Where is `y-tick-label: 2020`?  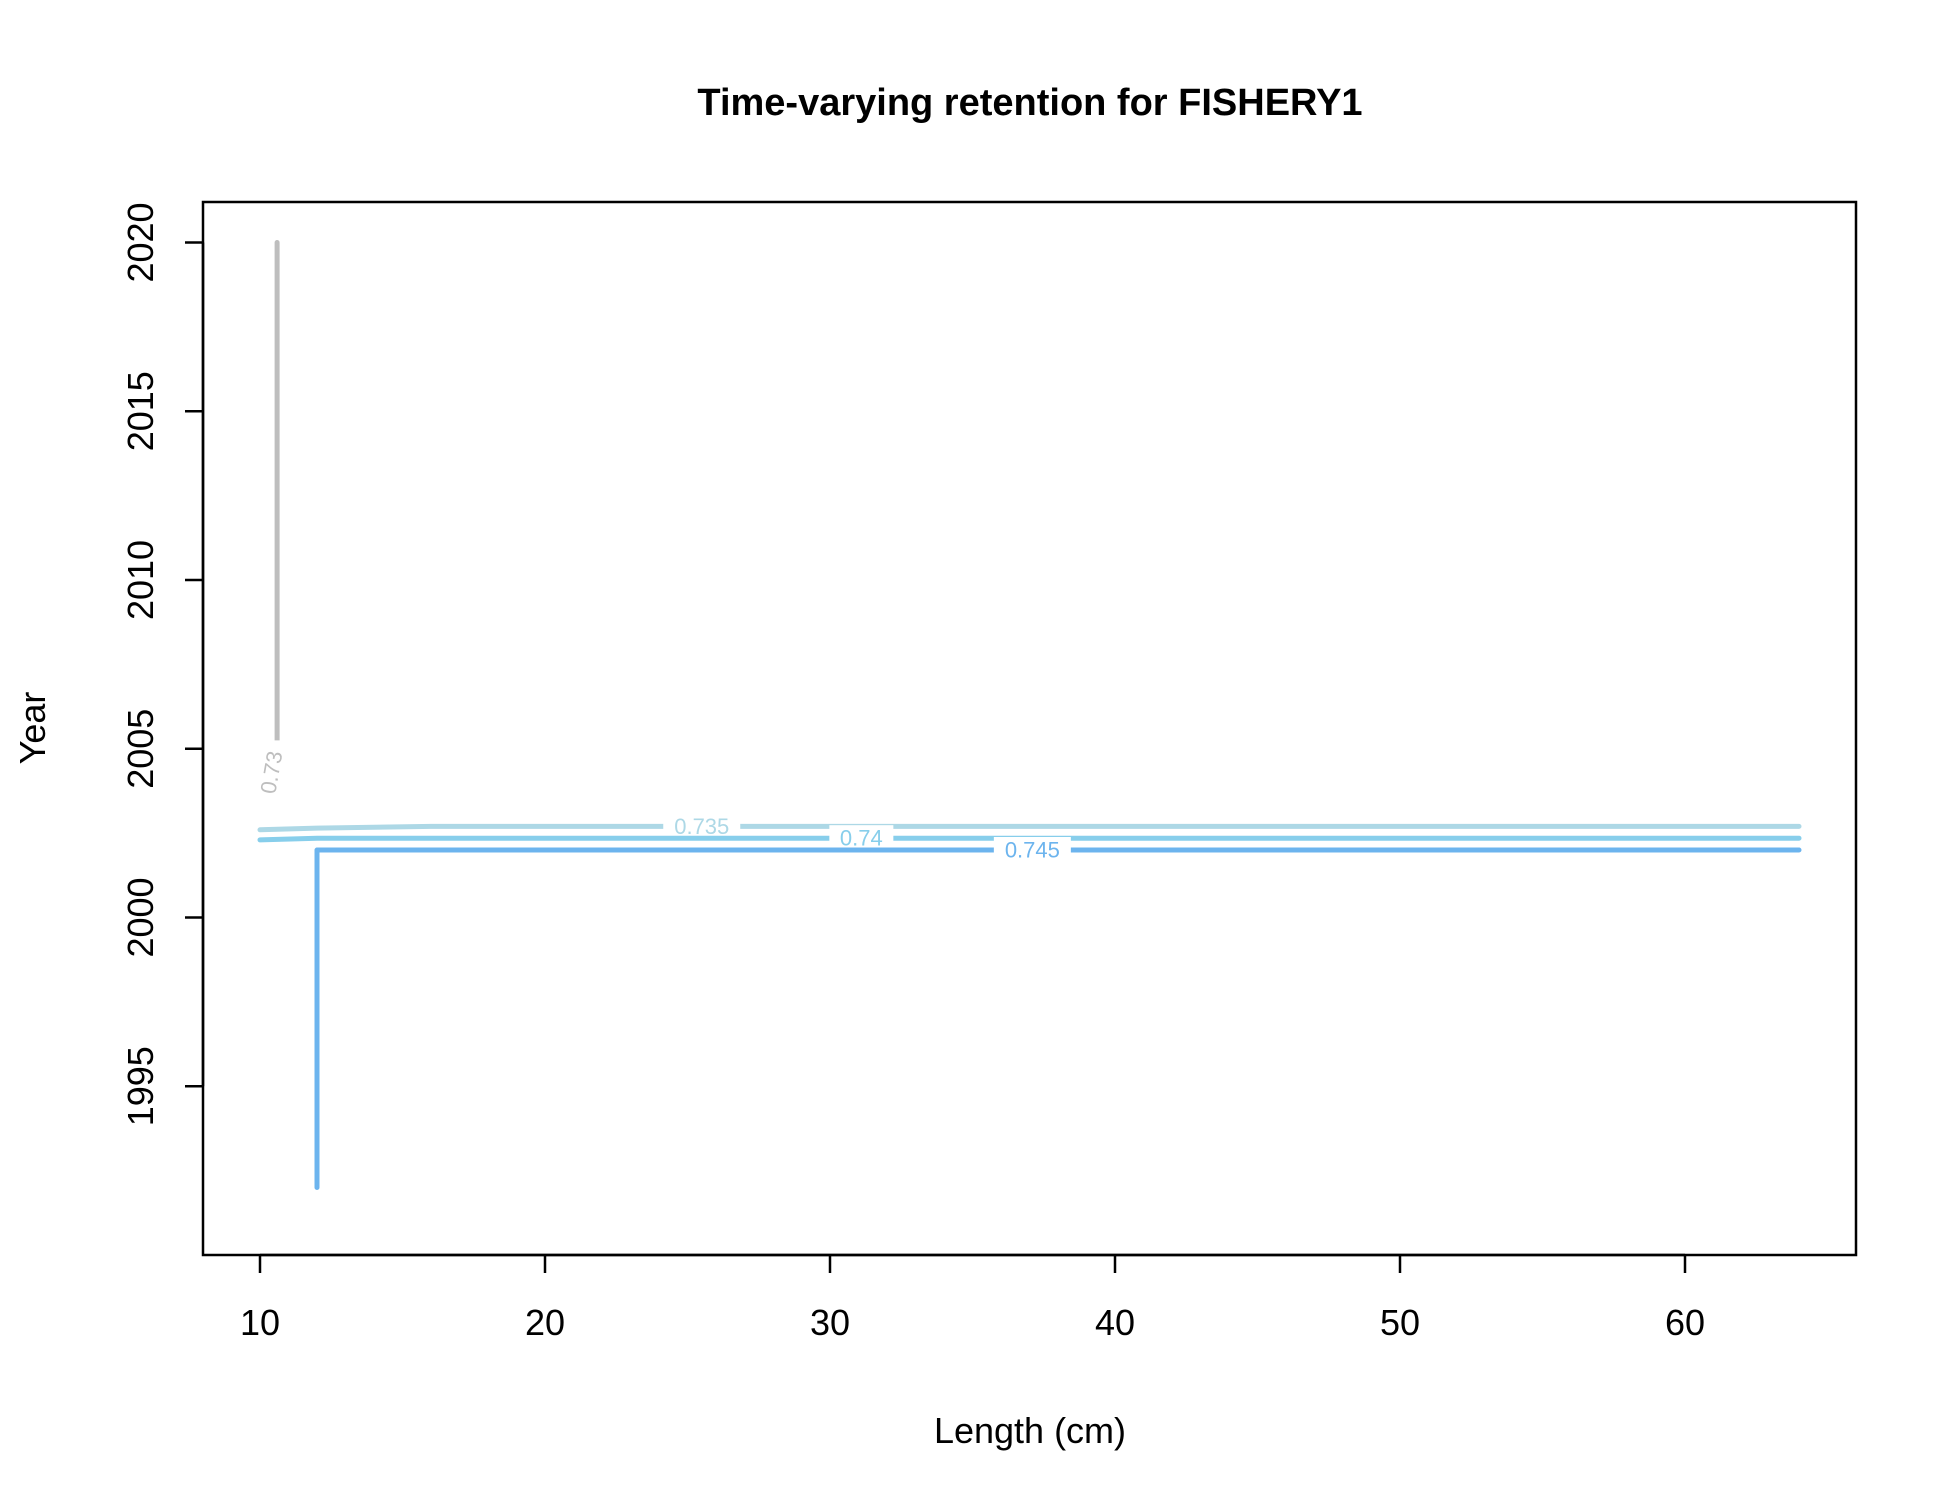 y-tick-label: 2020 is located at coordinates (140, 242).